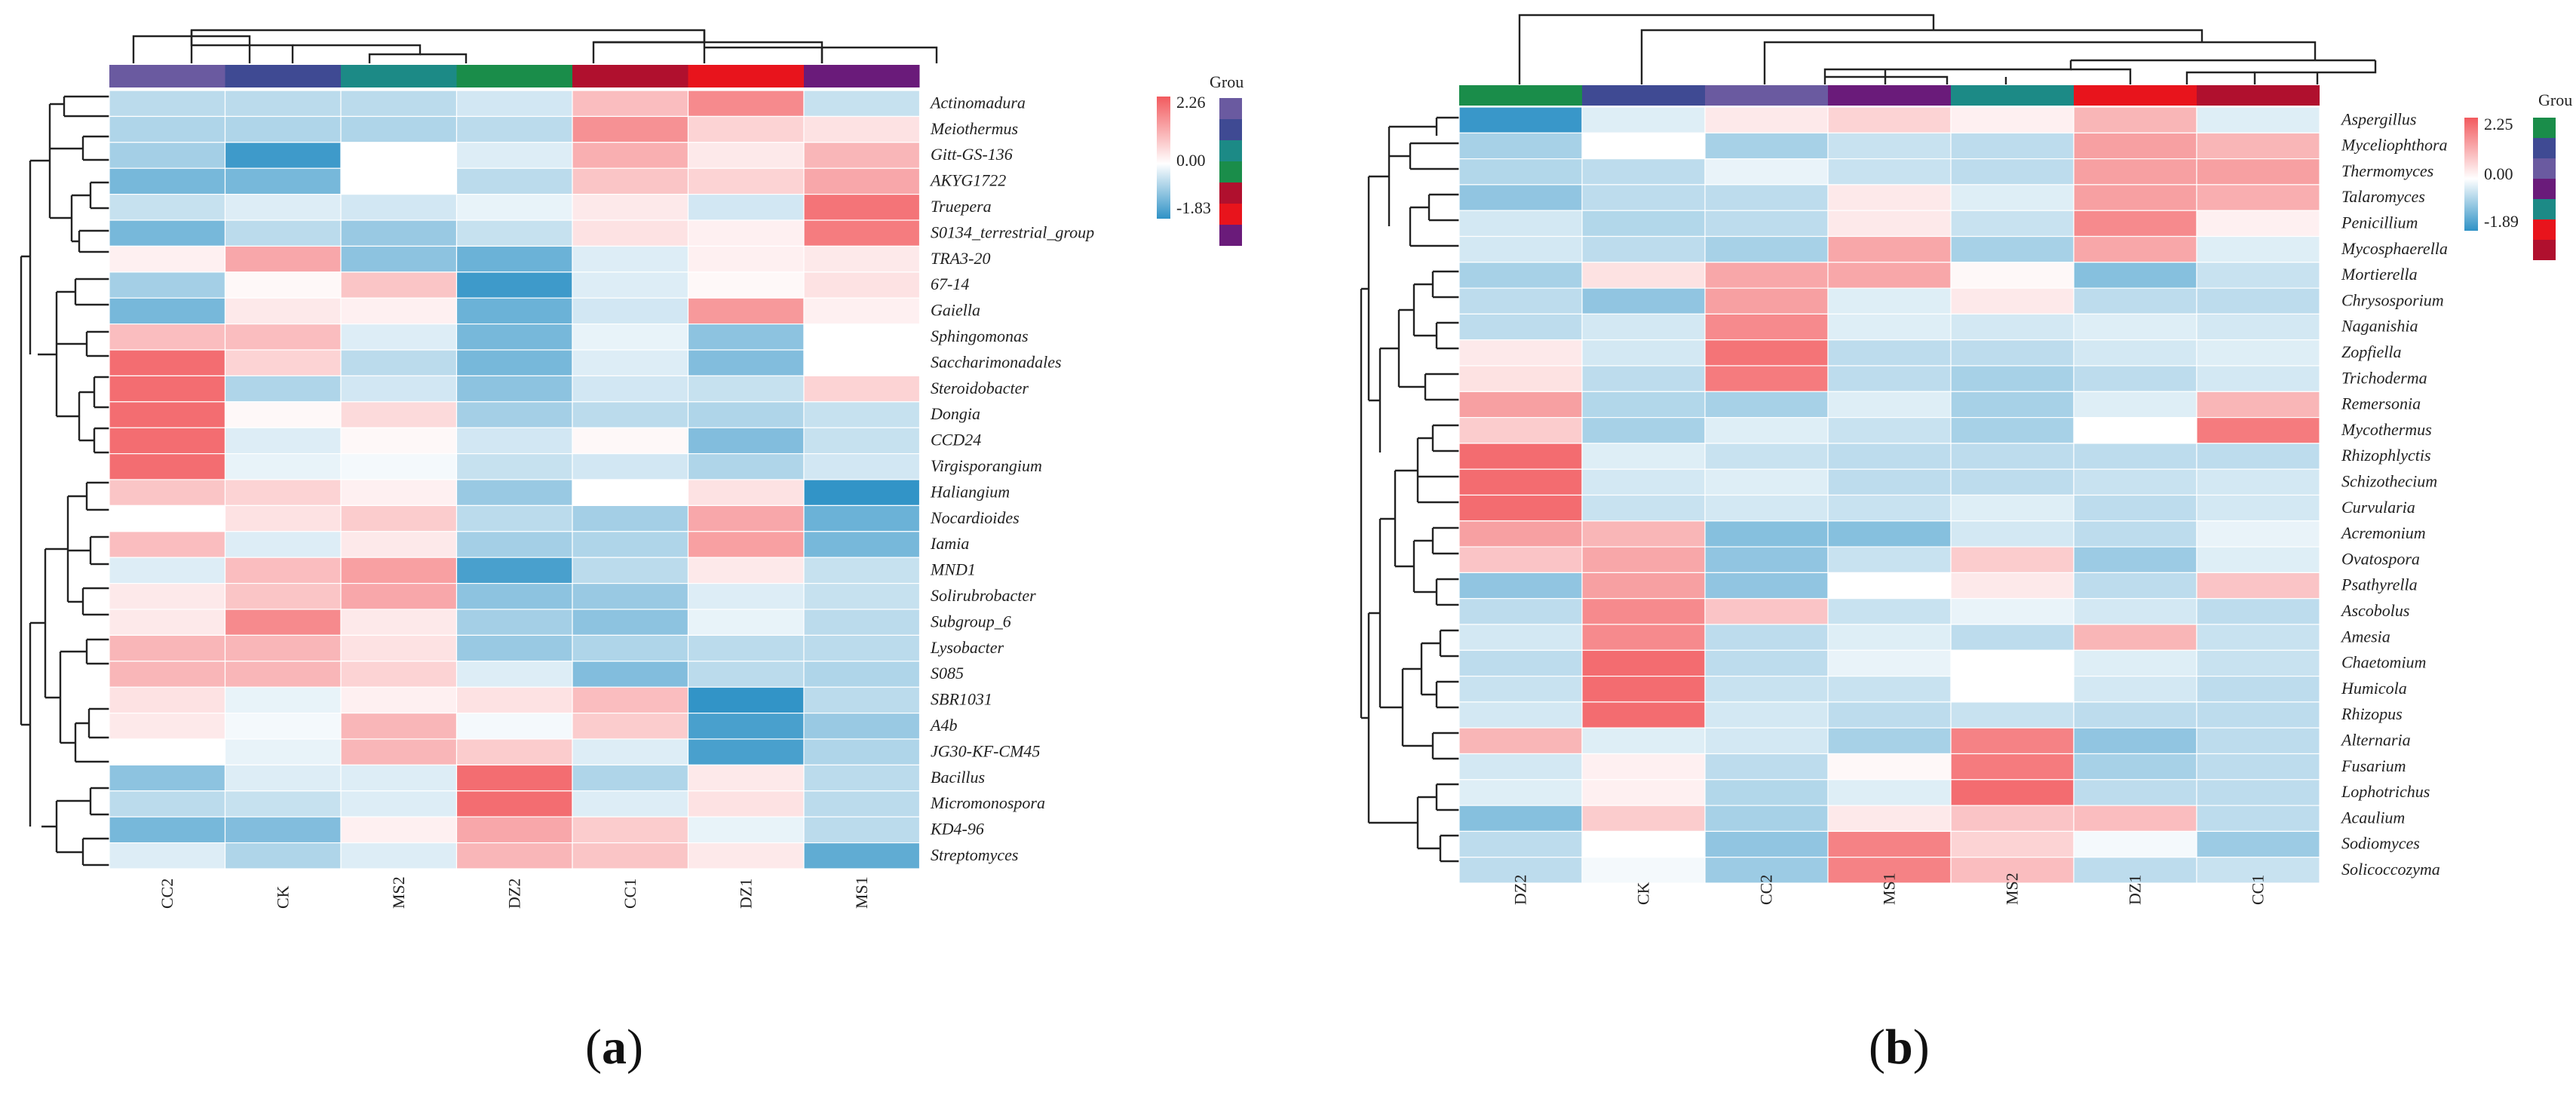  What do you see at coordinates (2379, 274) in the screenshot?
I see `row-label: Mortierella` at bounding box center [2379, 274].